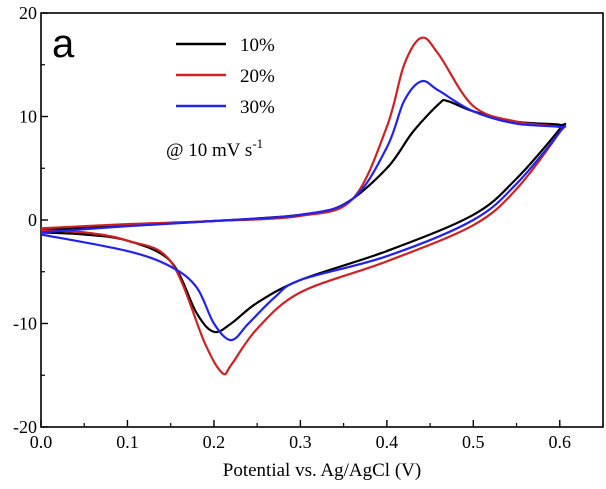 This screenshot has height=489, width=606. What do you see at coordinates (25, 324) in the screenshot?
I see `y-tick-label: -10` at bounding box center [25, 324].